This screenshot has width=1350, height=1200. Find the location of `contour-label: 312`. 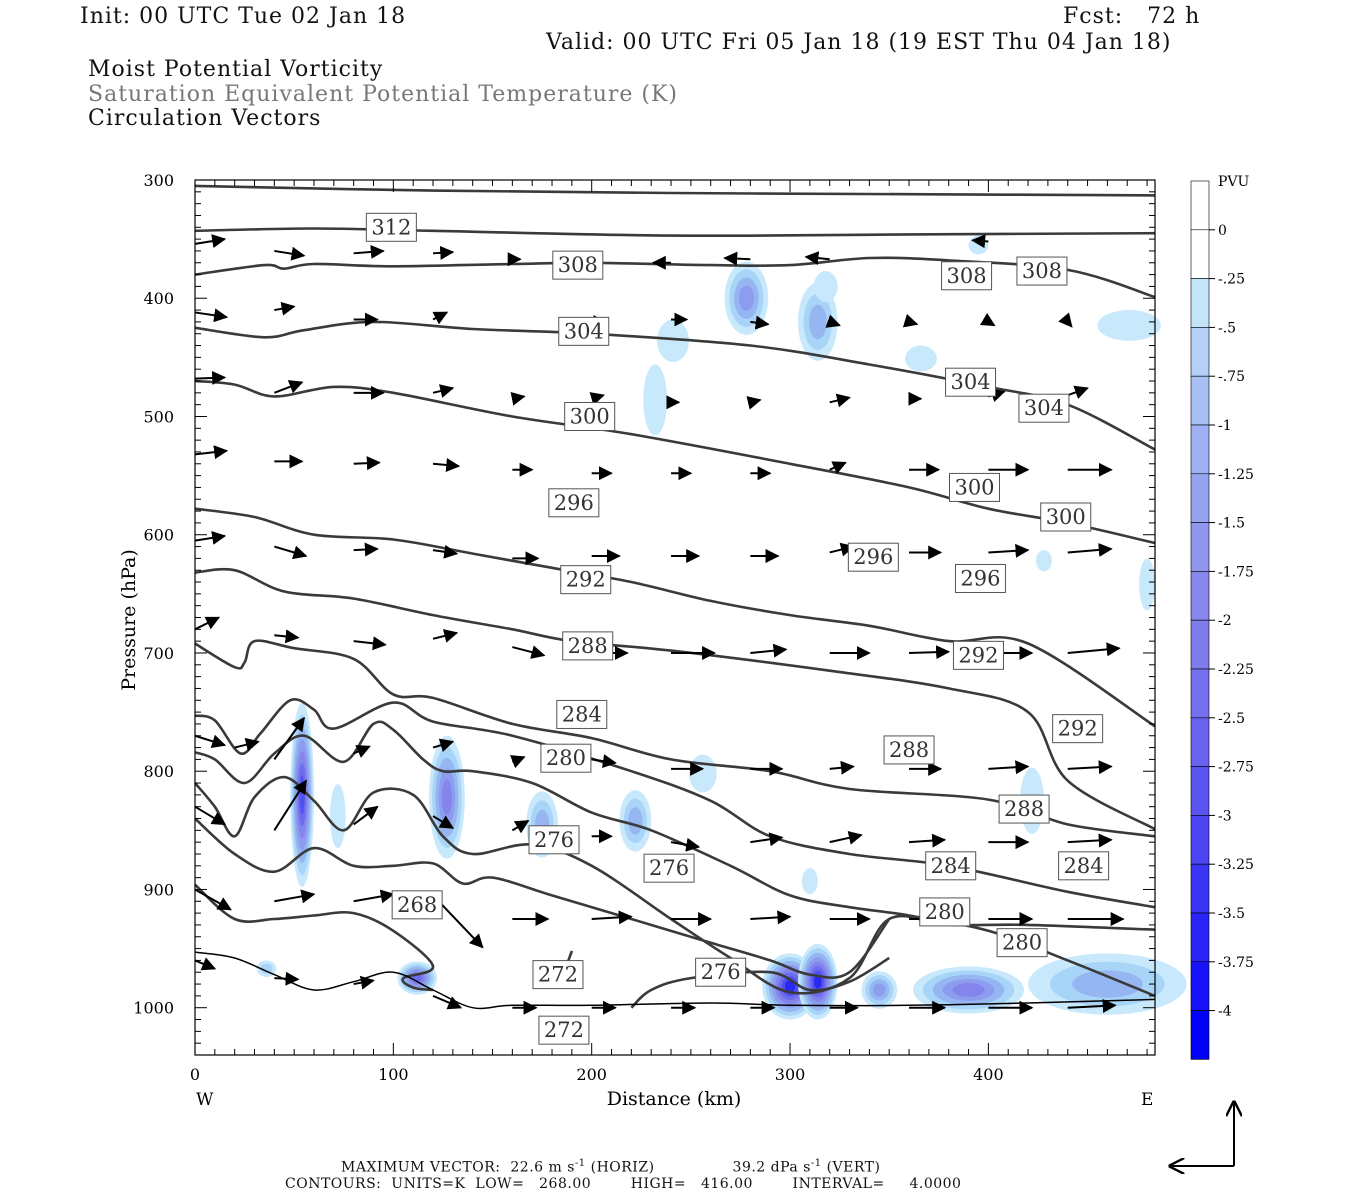

contour-label: 312 is located at coordinates (391, 227).